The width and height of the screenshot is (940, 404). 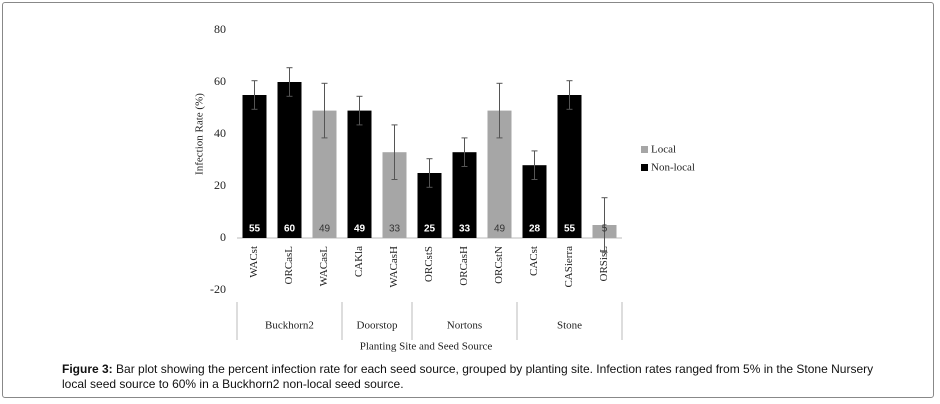 I want to click on y-tick-label: 20, so click(x=220, y=185).